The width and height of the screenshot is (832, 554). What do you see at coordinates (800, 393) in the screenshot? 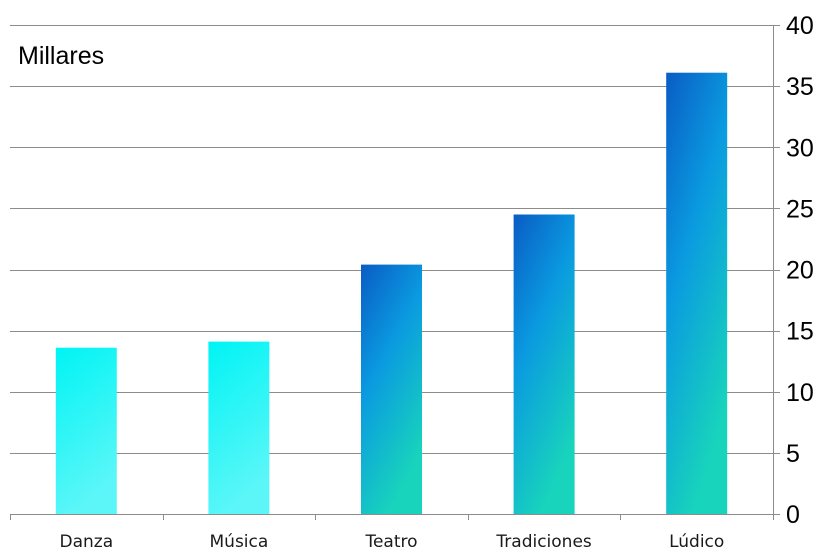
I see `y-tick-label: 10` at bounding box center [800, 393].